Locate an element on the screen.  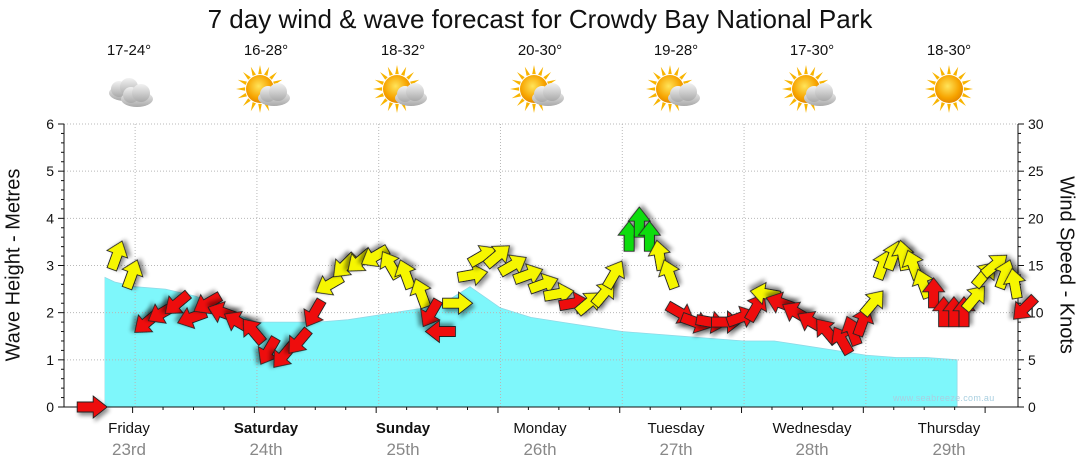
y-left-tick-label: 5 is located at coordinates (50, 171).